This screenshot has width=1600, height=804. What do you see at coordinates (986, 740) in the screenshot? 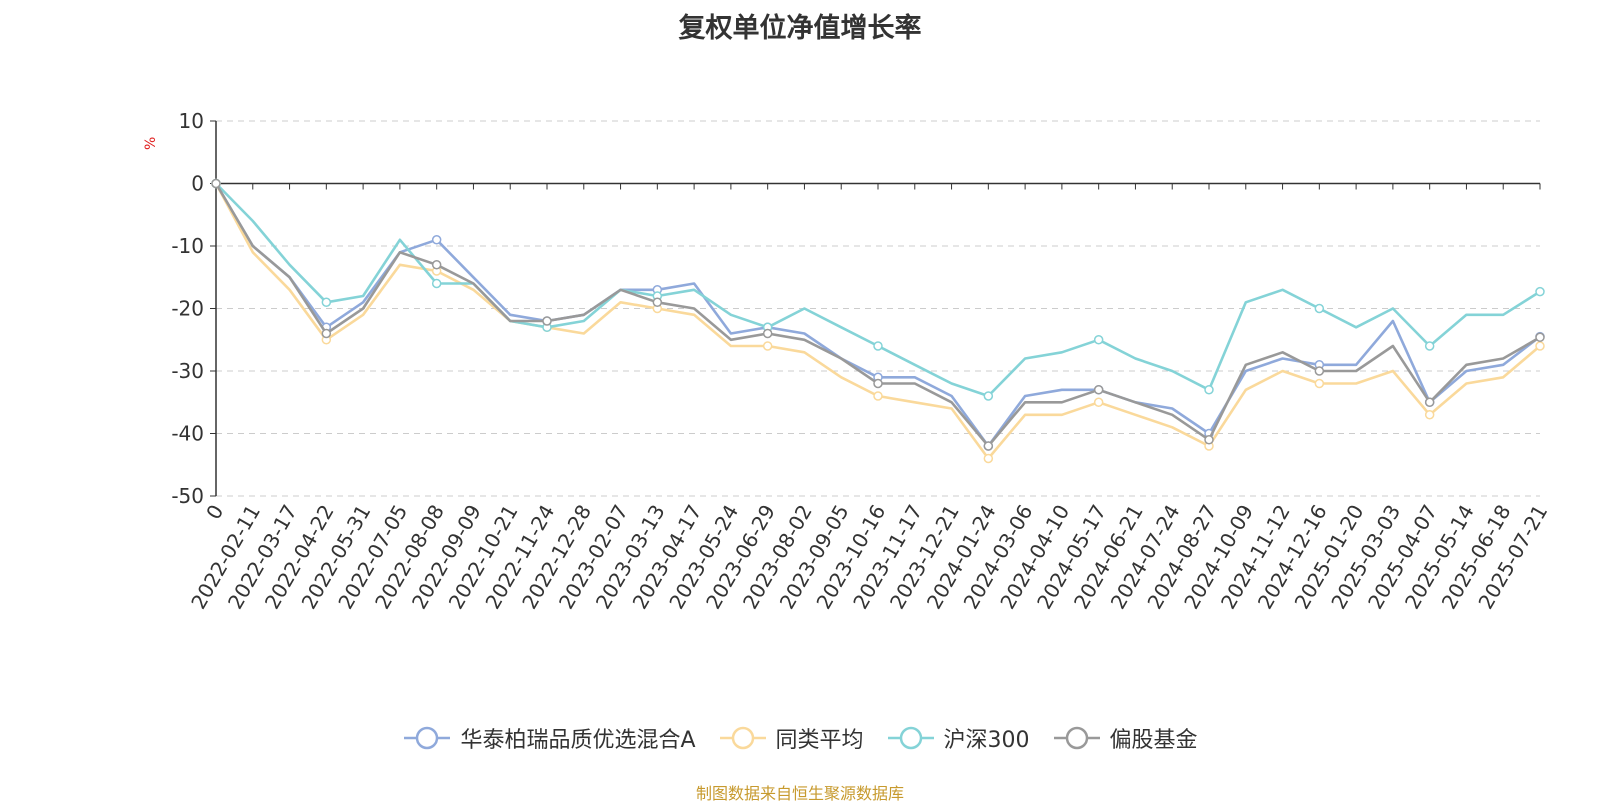
I see `legend-label: 沪深300` at bounding box center [986, 740].